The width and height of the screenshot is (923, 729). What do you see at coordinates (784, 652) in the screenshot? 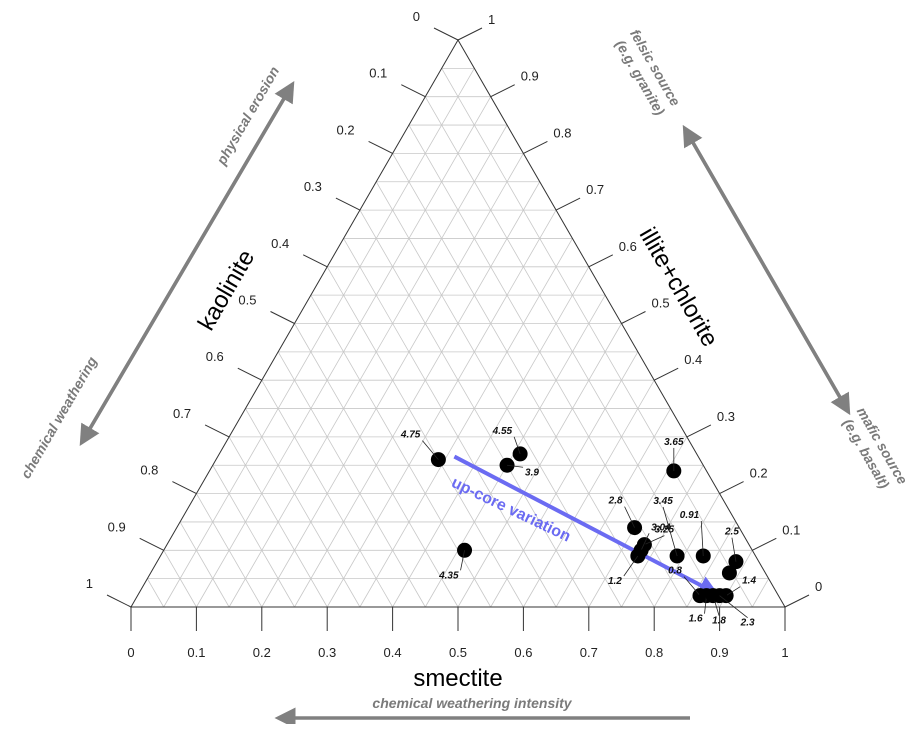
I see `bottom-tick-label: 1` at bounding box center [784, 652].